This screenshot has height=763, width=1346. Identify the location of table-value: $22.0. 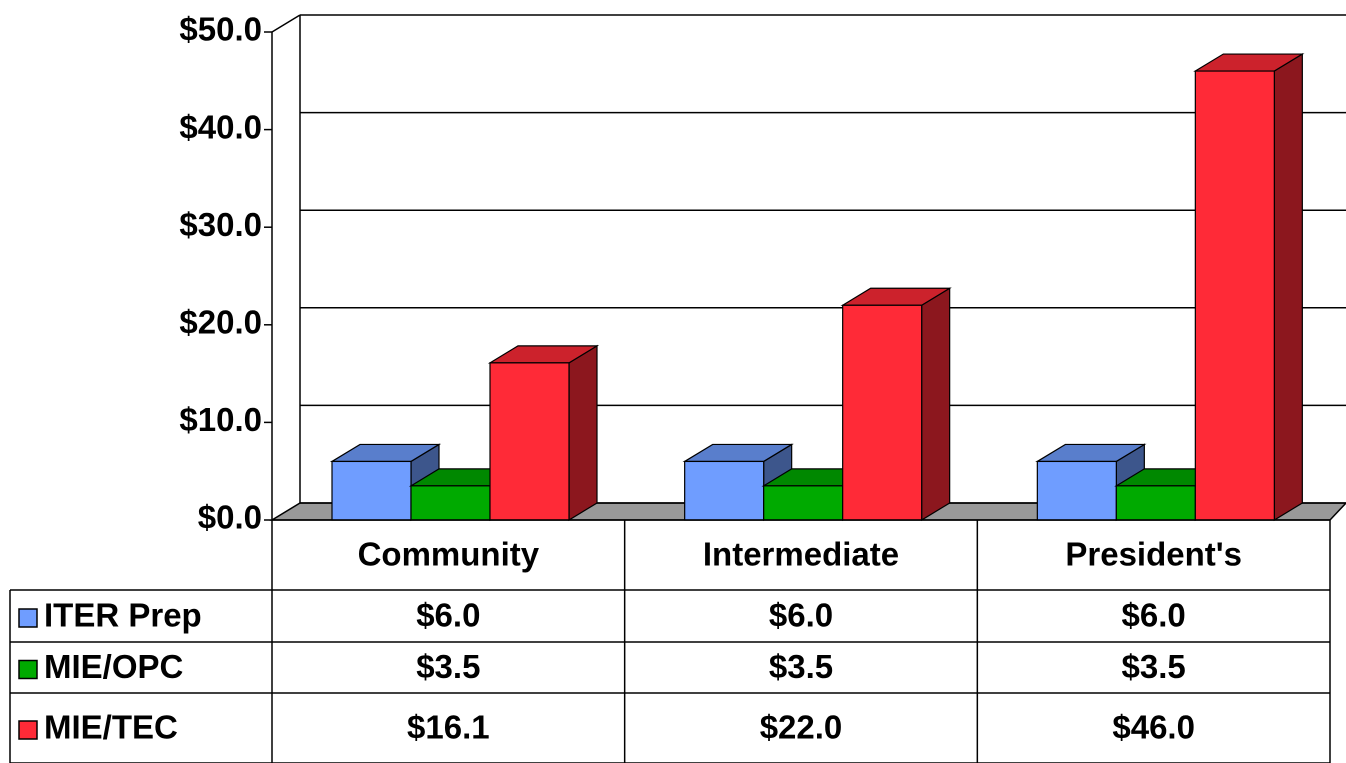
(801, 727).